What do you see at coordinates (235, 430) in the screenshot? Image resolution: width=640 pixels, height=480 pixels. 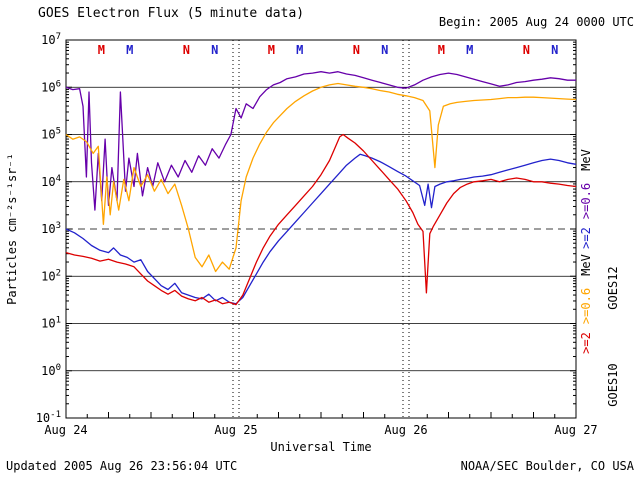 I see `x-tick-label: Aug 25` at bounding box center [235, 430].